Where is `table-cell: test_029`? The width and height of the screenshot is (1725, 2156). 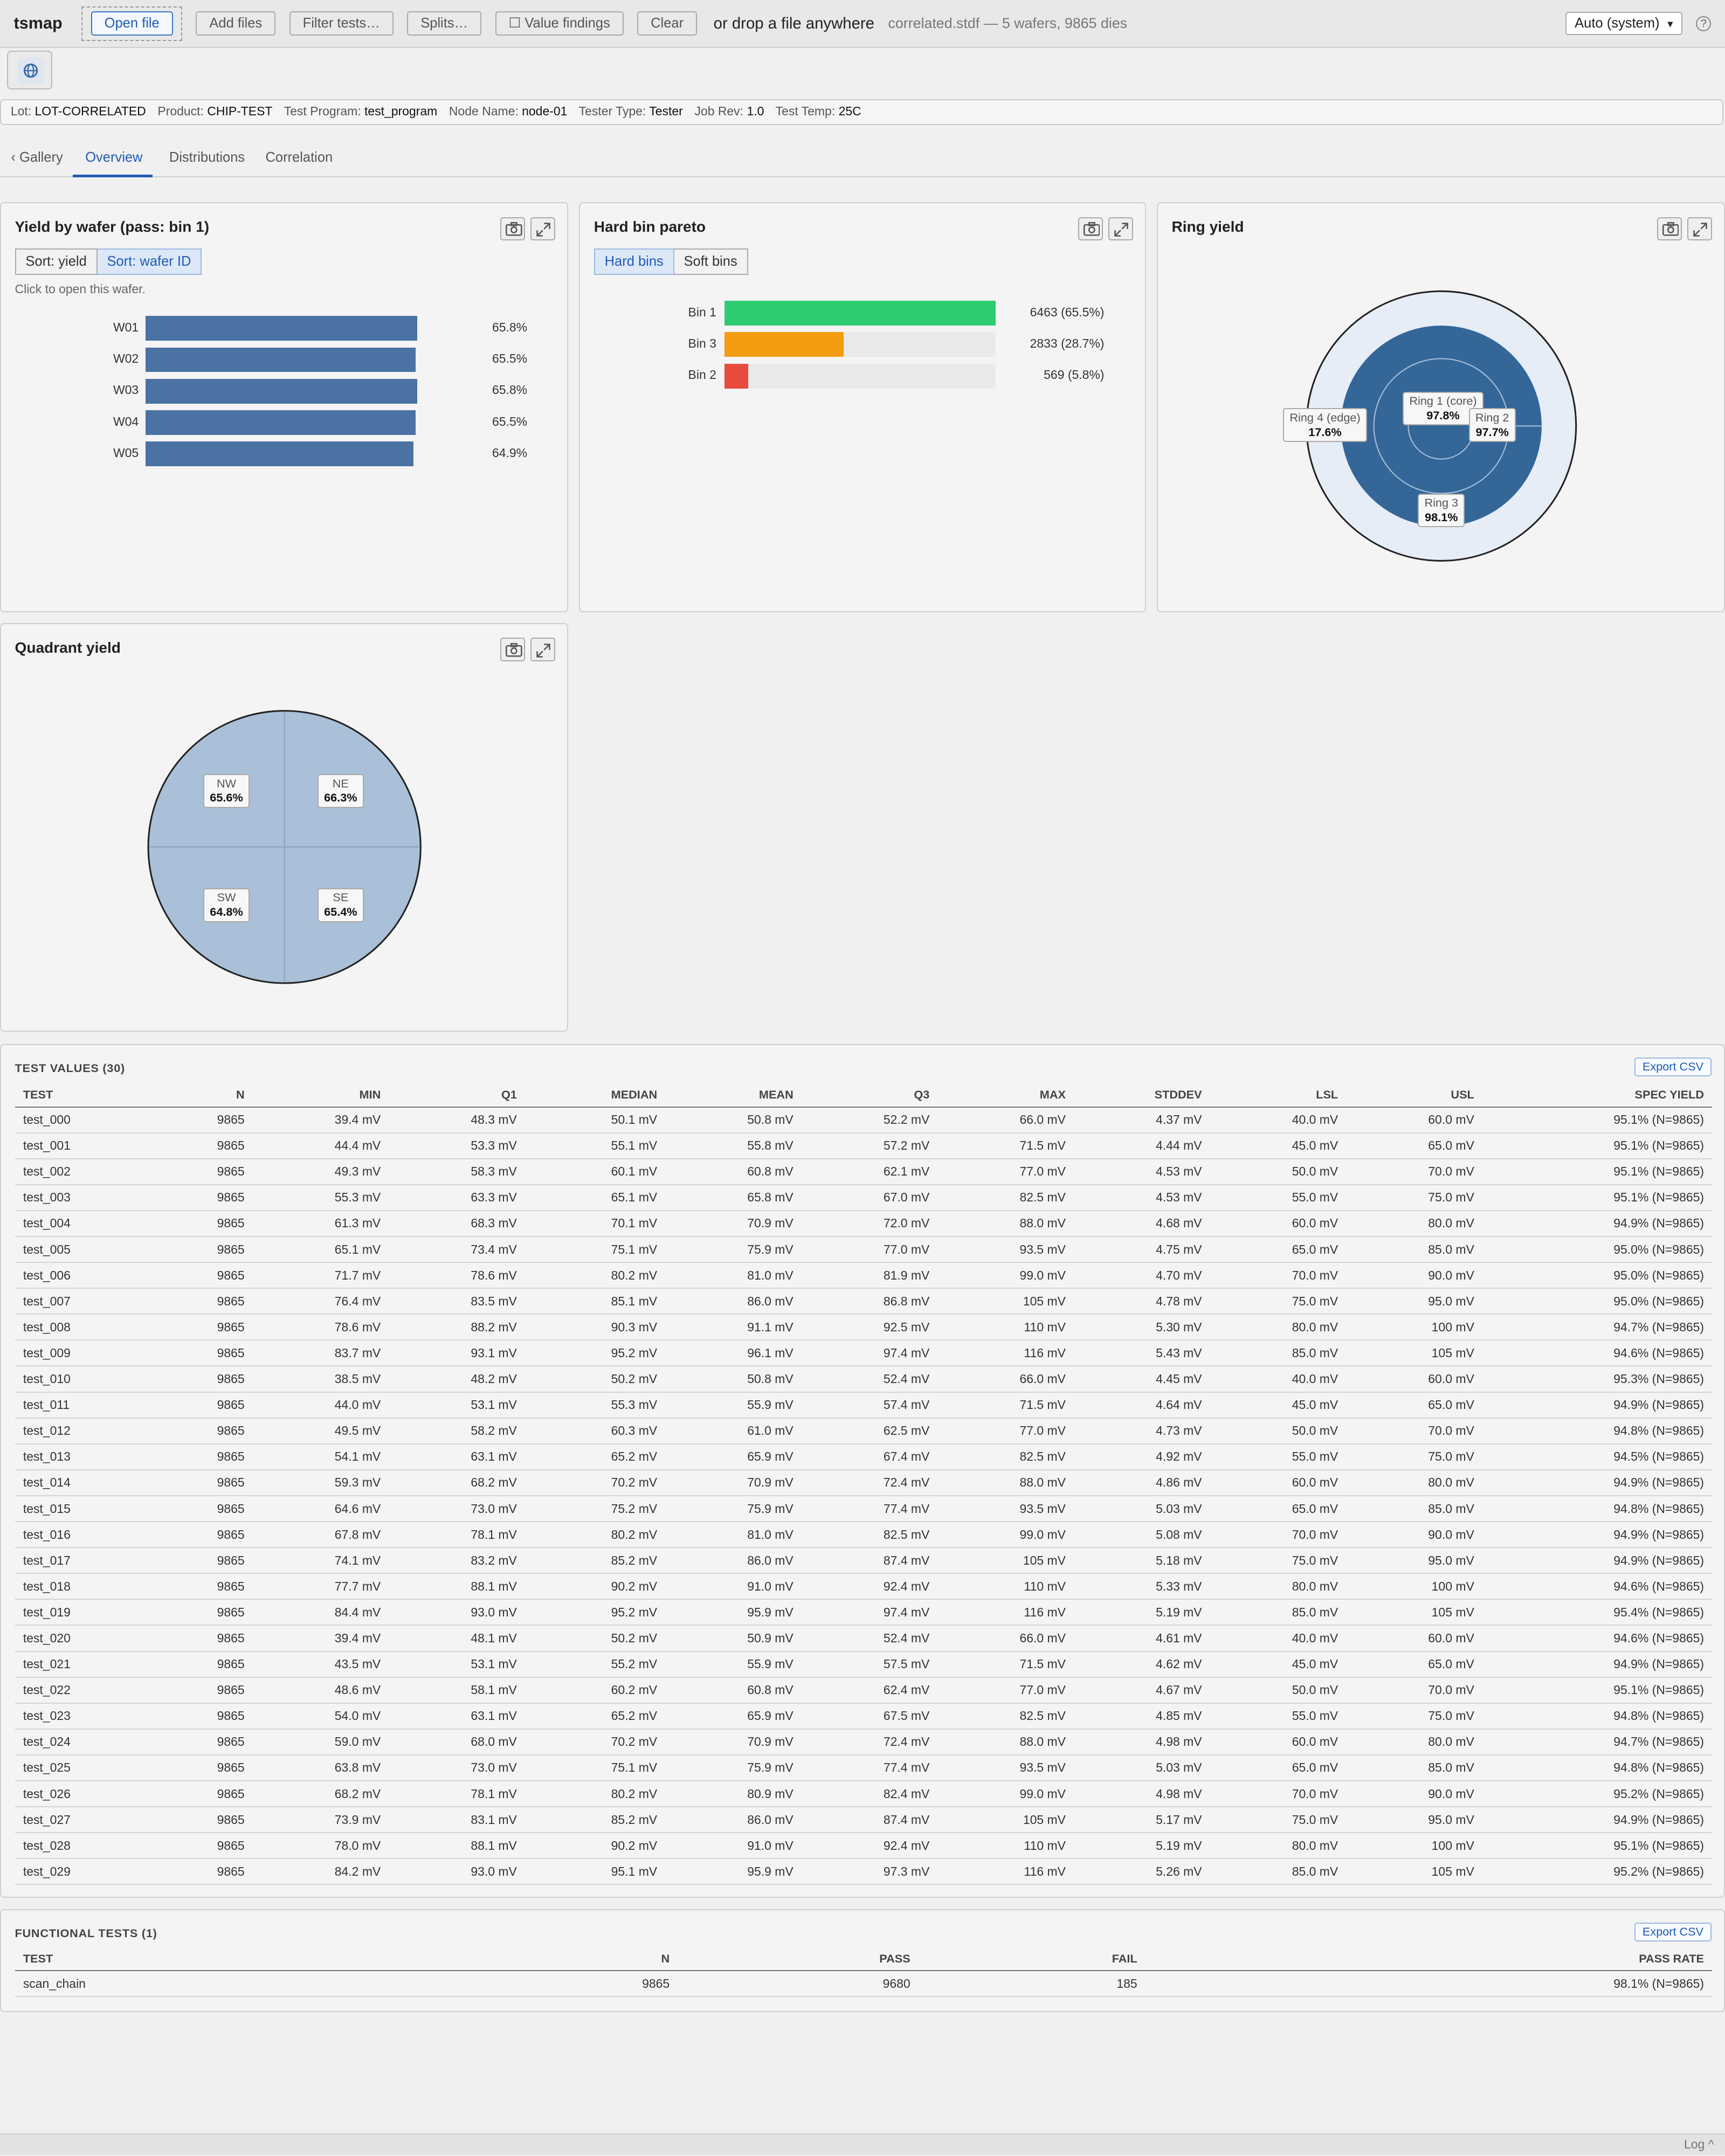 table-cell: test_029 is located at coordinates (56, 1872).